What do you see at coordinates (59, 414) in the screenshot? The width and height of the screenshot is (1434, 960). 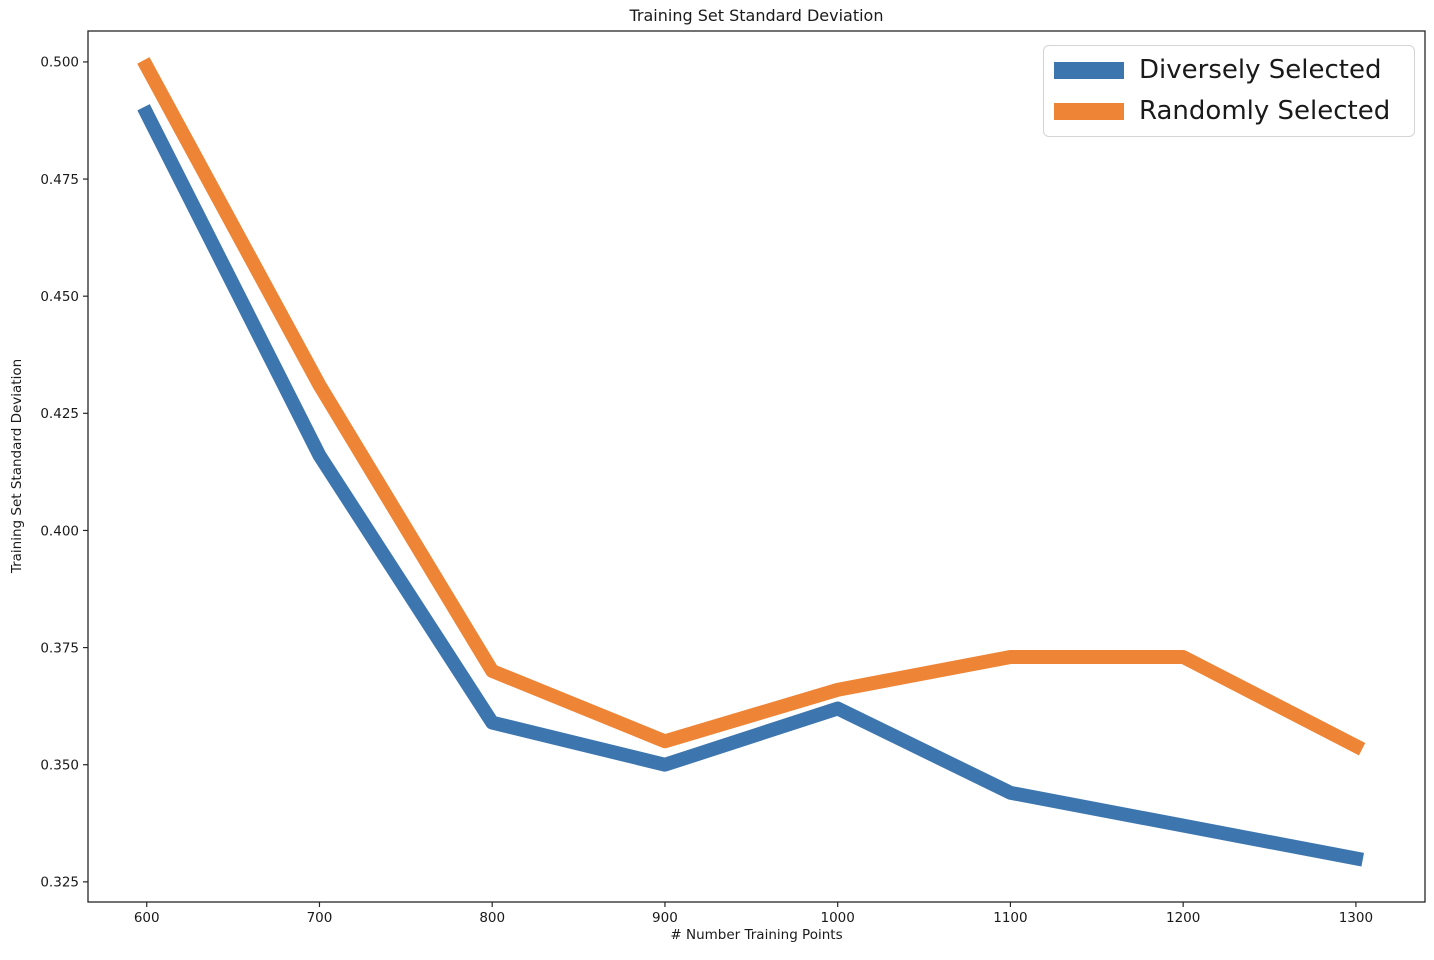 I see `y-tick-label: 0.425` at bounding box center [59, 414].